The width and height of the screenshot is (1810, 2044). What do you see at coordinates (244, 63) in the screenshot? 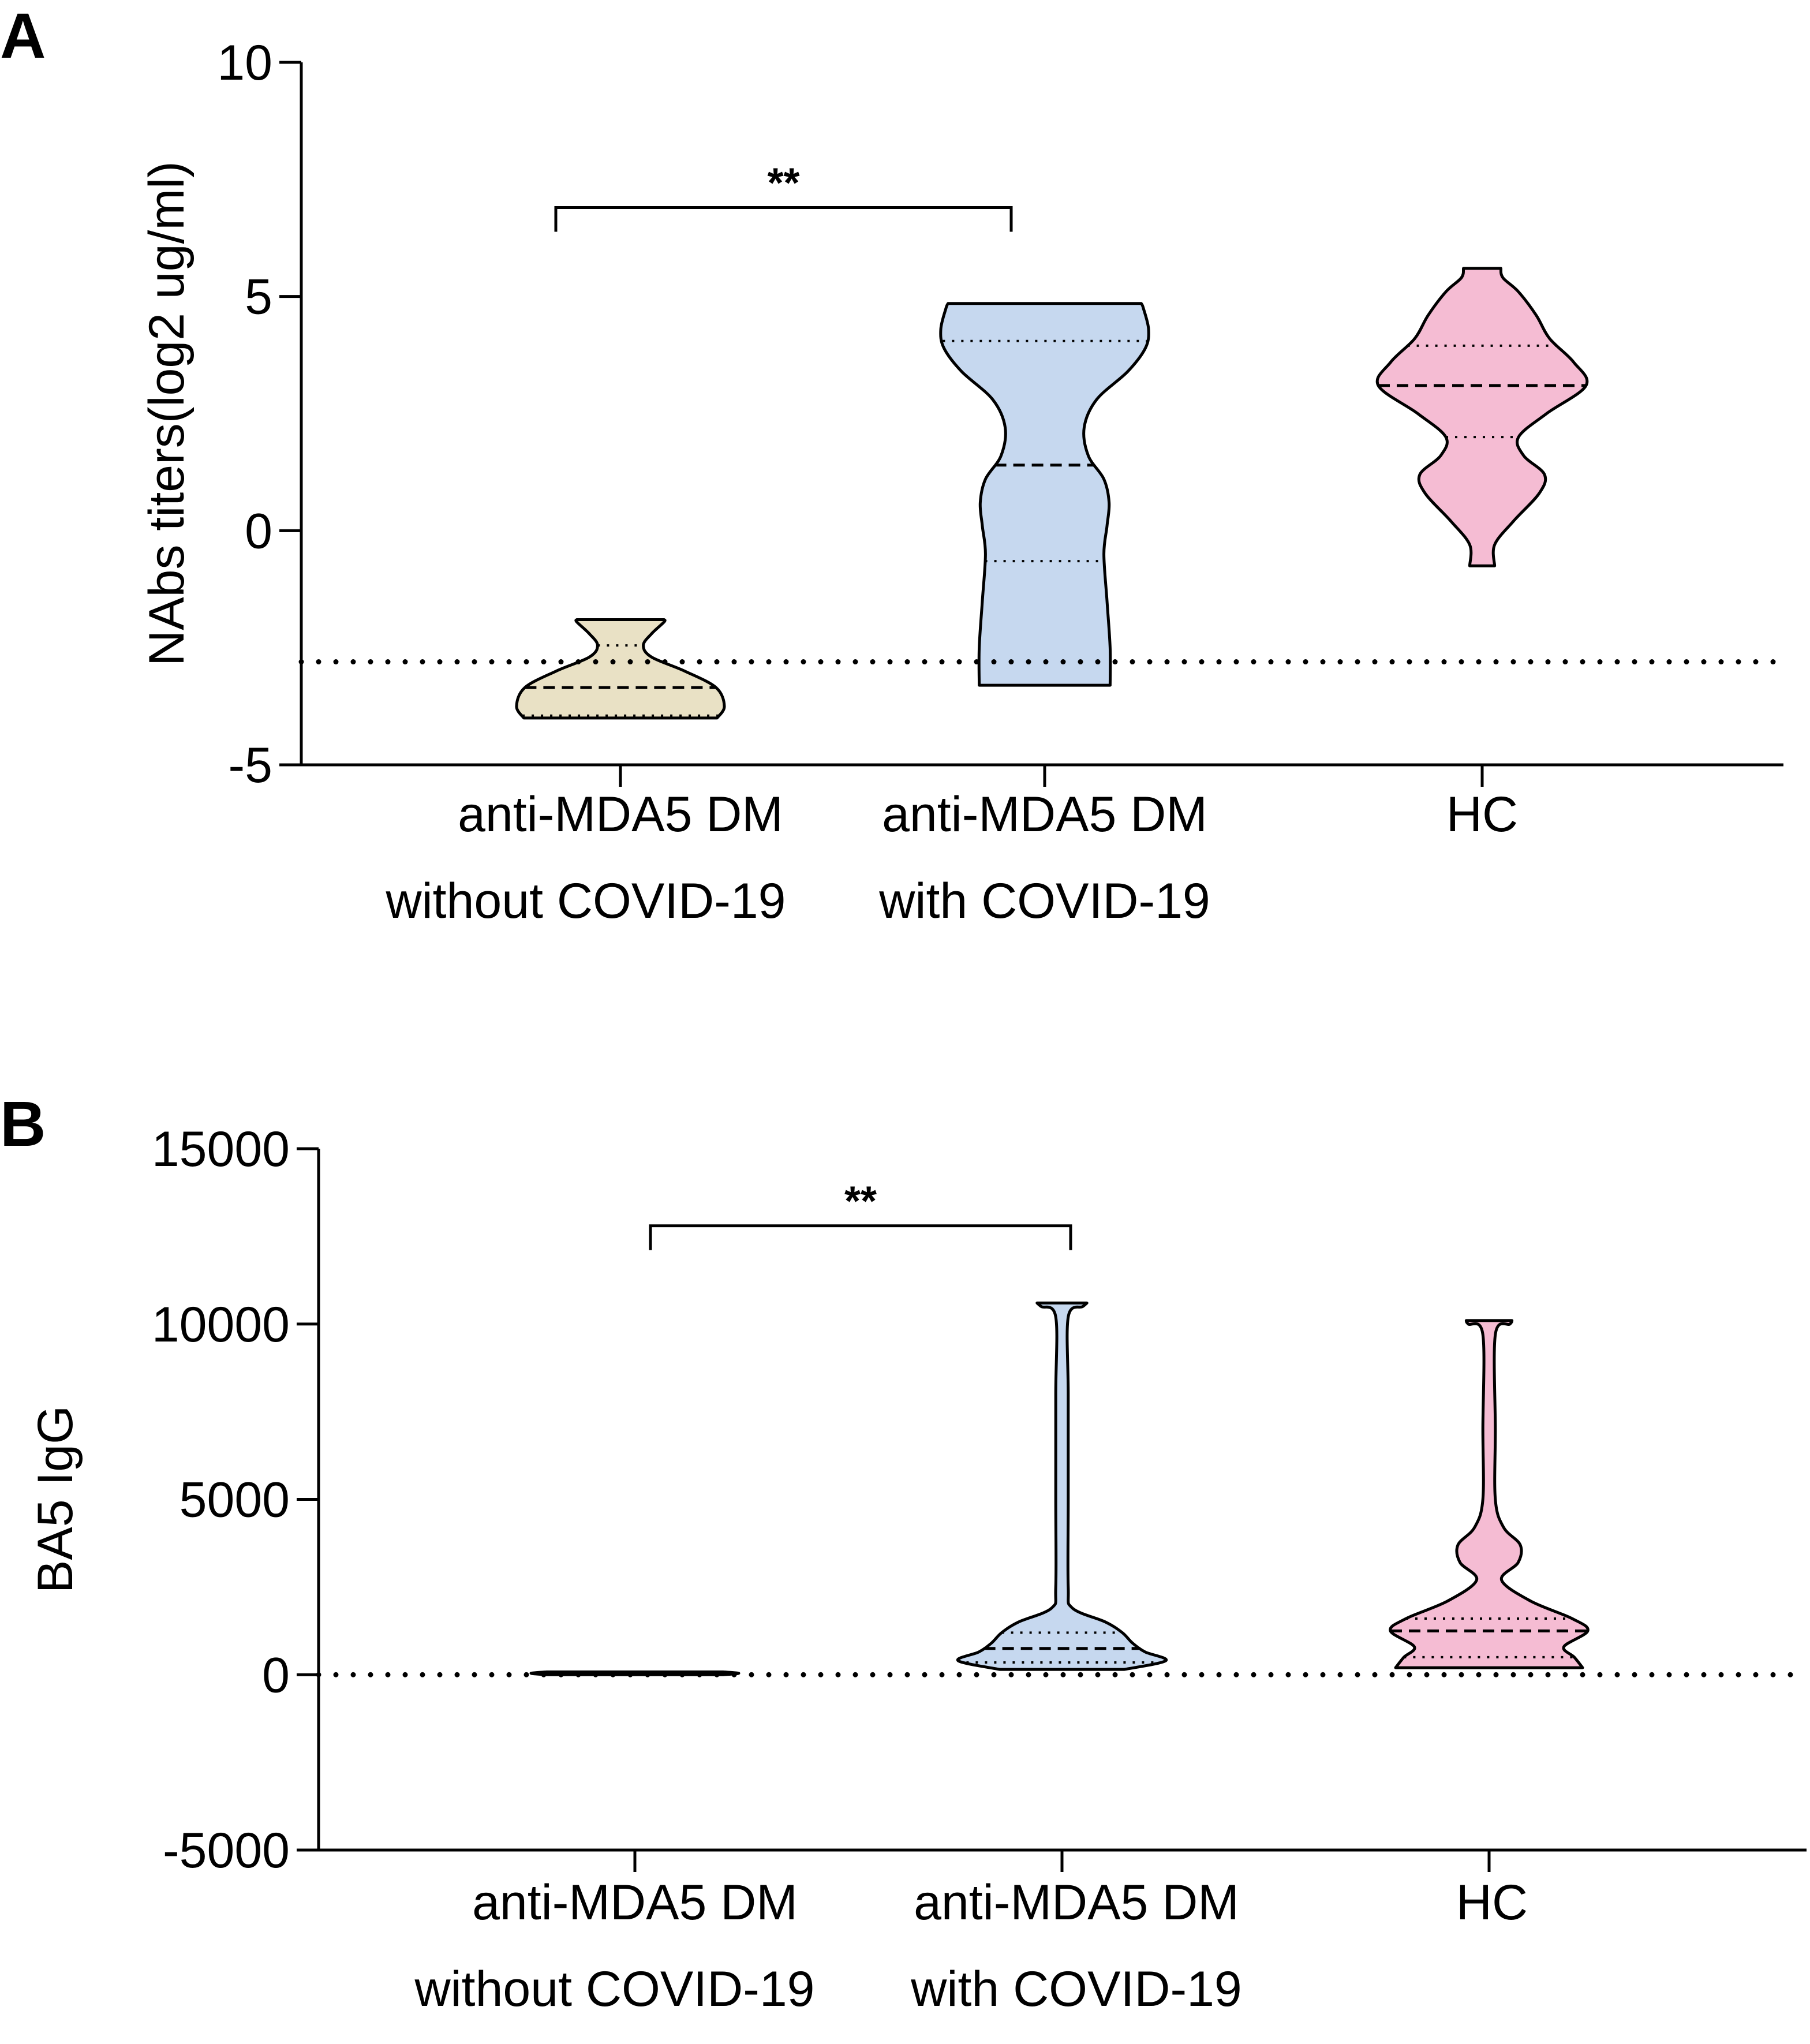
I see `y-tick-label: 10` at bounding box center [244, 63].